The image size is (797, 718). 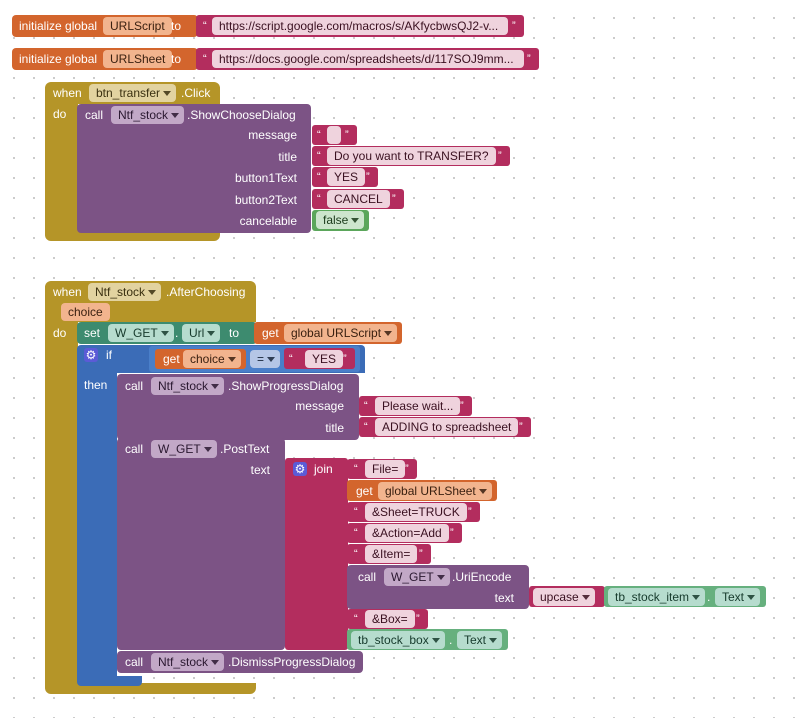 What do you see at coordinates (138, 59) in the screenshot?
I see `global-name-field: URLSheet` at bounding box center [138, 59].